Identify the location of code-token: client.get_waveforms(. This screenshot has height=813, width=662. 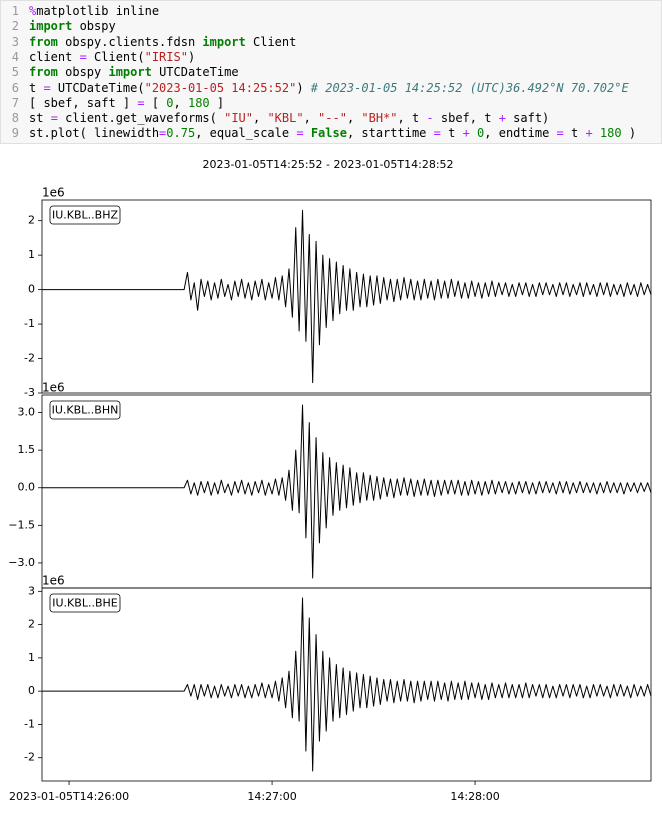
(141, 118).